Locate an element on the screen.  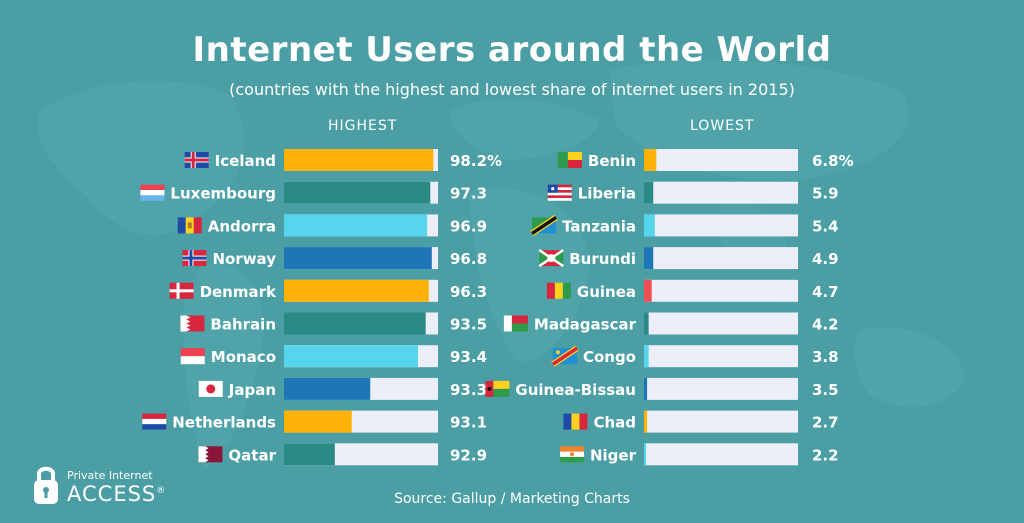
bar-denmark is located at coordinates (356, 290).